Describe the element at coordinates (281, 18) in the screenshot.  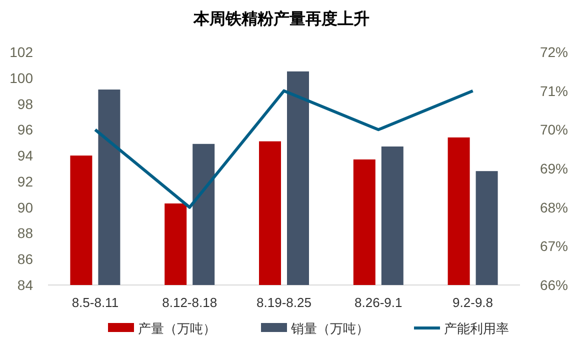
I see `chart-title: 本周铁精粉产量再度上升` at that location.